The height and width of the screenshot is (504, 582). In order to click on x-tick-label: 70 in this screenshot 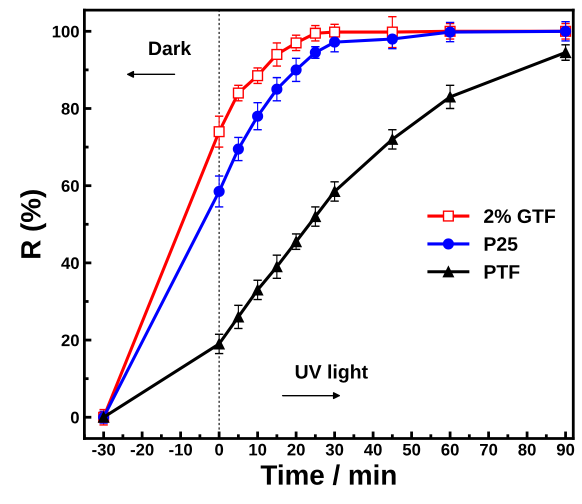, I will do `click(489, 450)`.